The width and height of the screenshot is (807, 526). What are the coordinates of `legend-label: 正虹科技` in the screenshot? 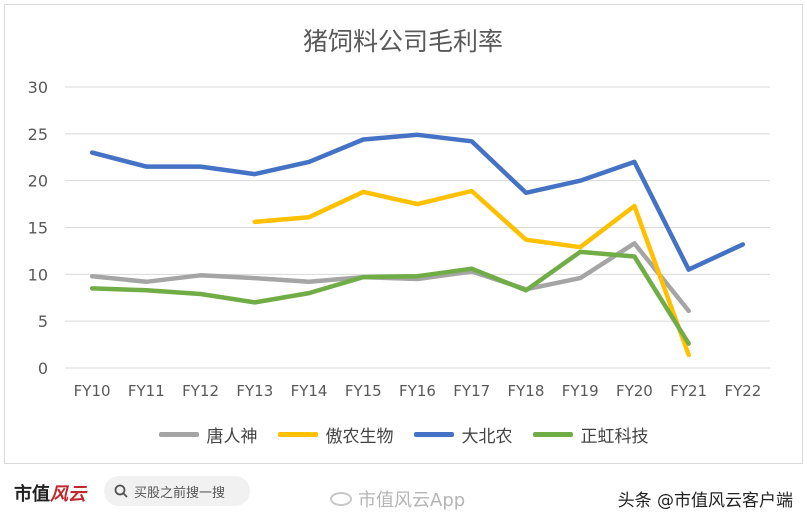 It's located at (614, 436).